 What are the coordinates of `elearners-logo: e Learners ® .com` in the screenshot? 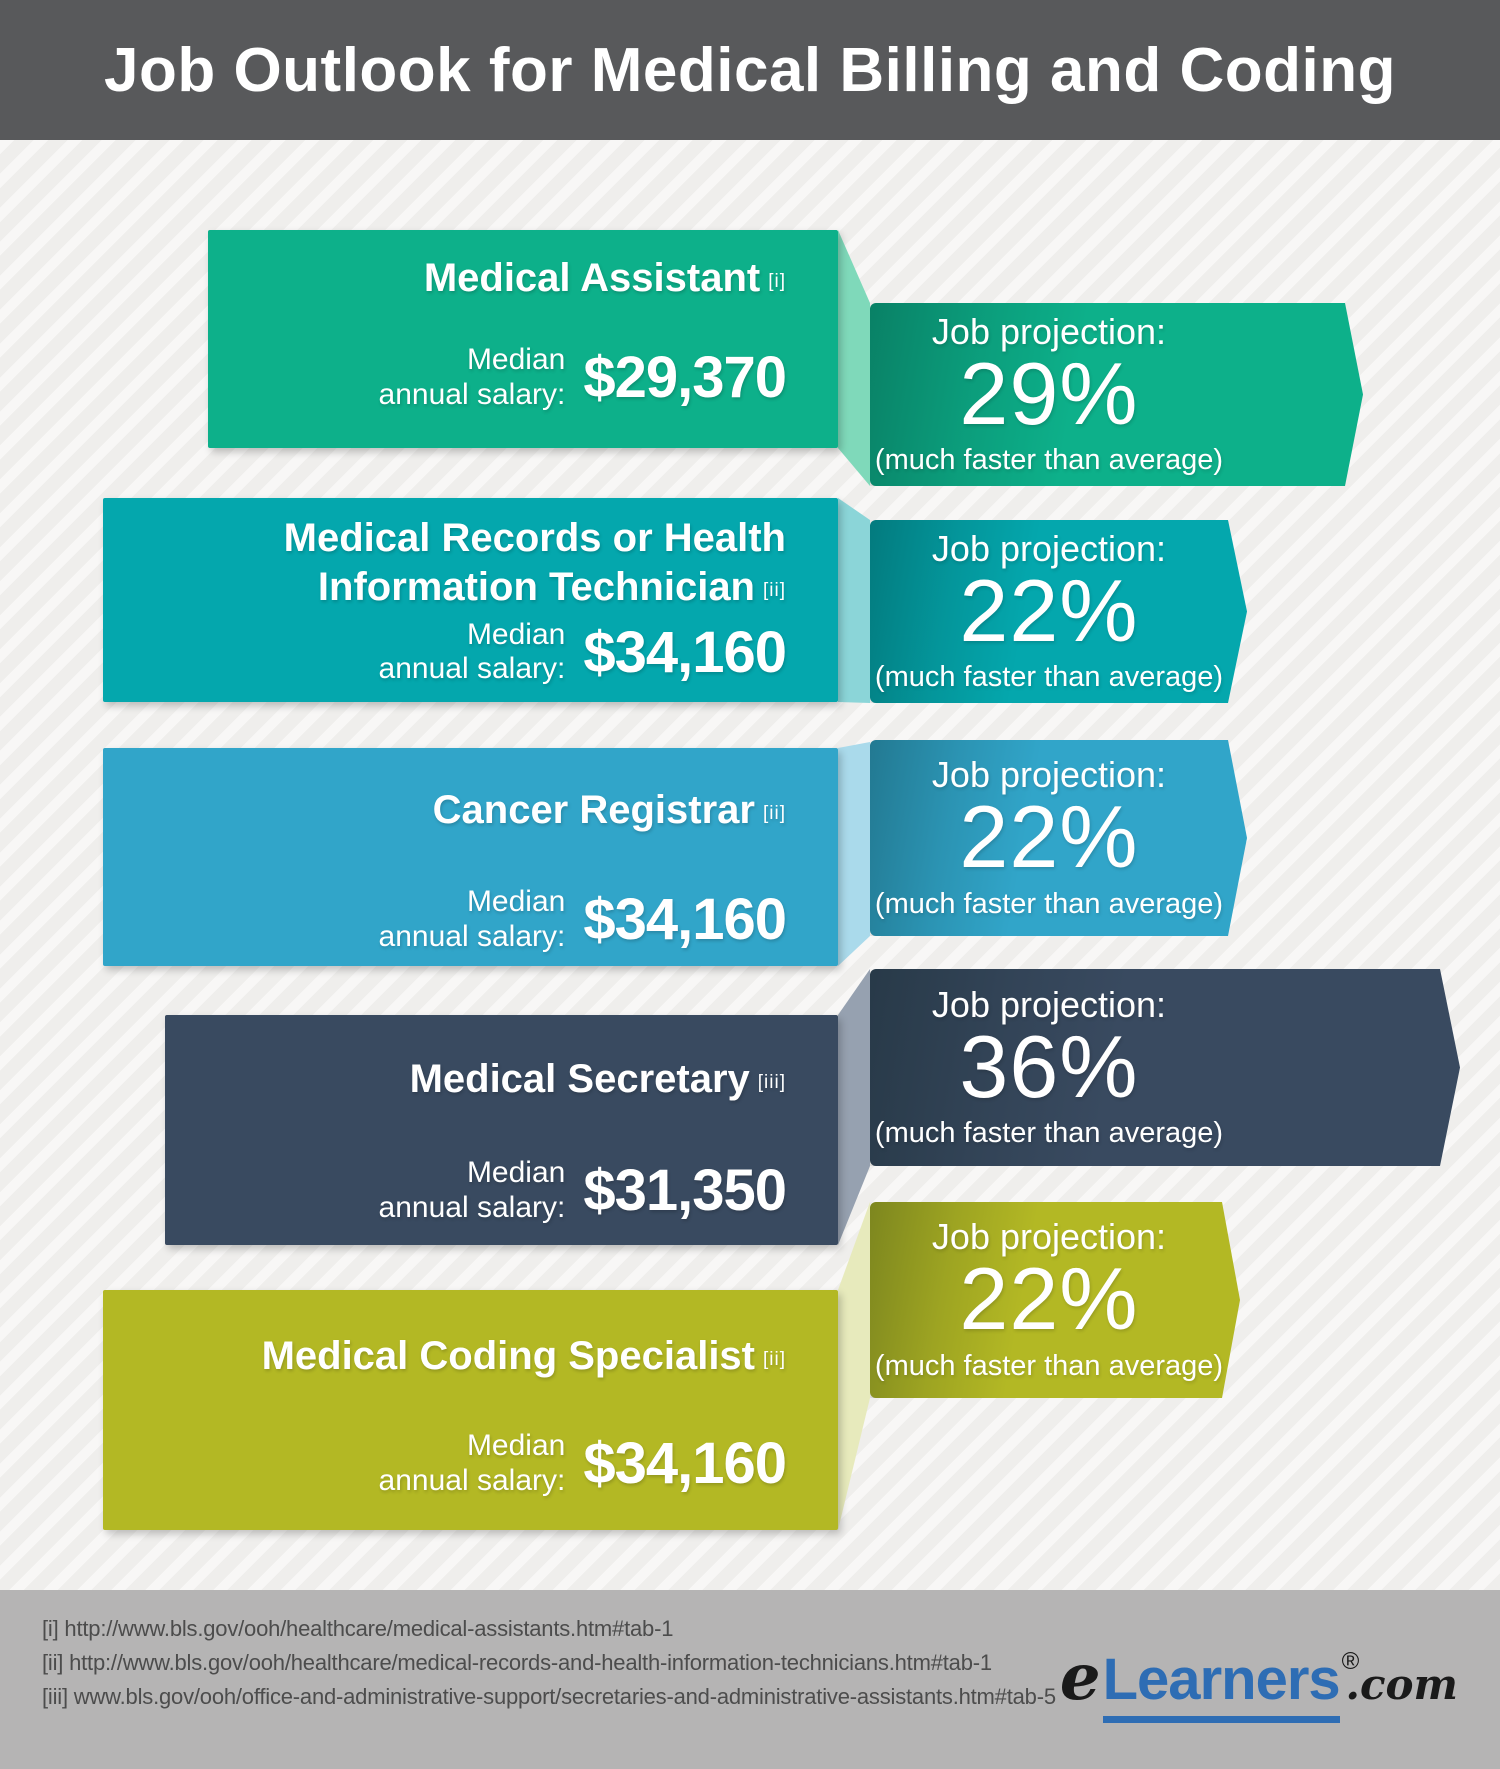 It's located at (1259, 1681).